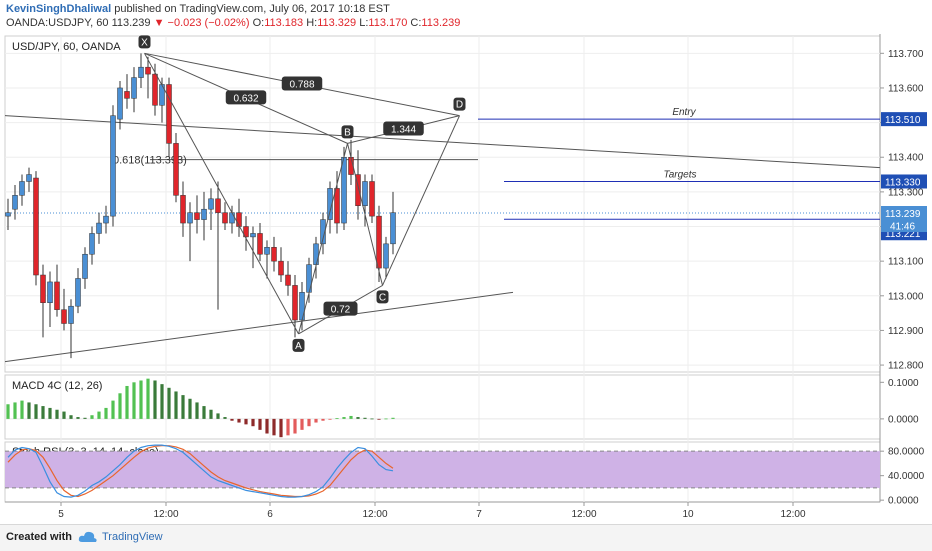 The image size is (932, 551). Describe the element at coordinates (388, 23) in the screenshot. I see `low-value: 113.170` at that location.